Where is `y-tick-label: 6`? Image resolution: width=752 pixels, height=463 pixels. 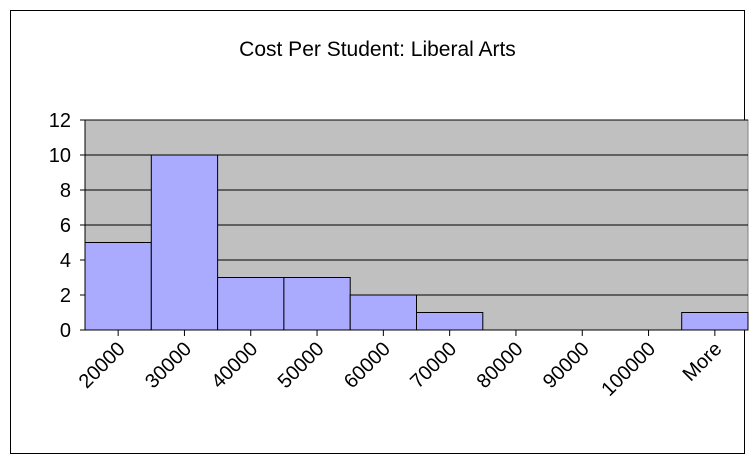 y-tick-label: 6 is located at coordinates (65, 226).